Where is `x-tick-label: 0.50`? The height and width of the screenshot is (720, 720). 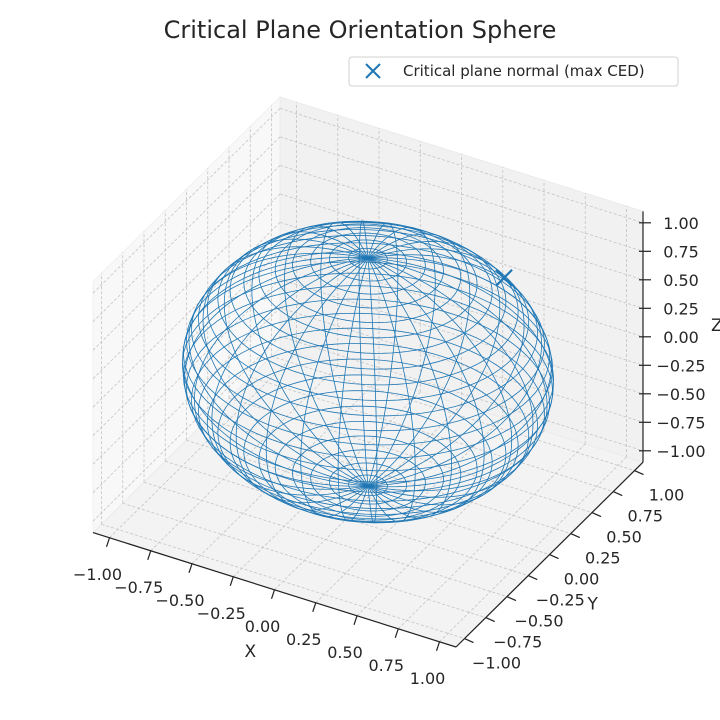 x-tick-label: 0.50 is located at coordinates (345, 652).